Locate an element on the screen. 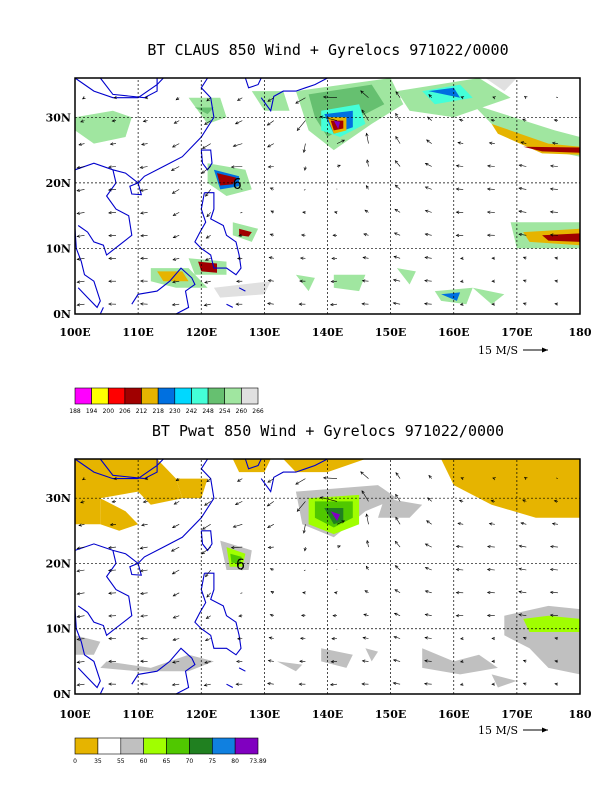 The height and width of the screenshot is (792, 612). x-tick-label: 150E is located at coordinates (390, 714).